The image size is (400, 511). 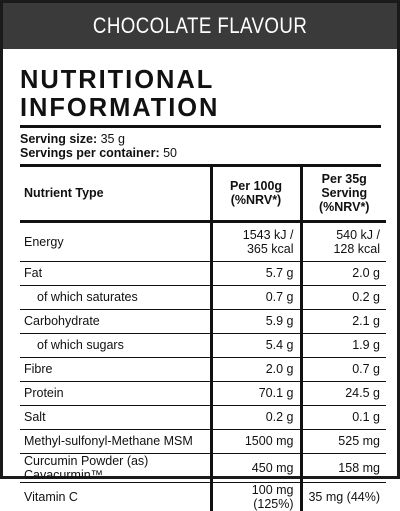 I want to click on per-serving-value: 1.9 g, so click(x=343, y=344).